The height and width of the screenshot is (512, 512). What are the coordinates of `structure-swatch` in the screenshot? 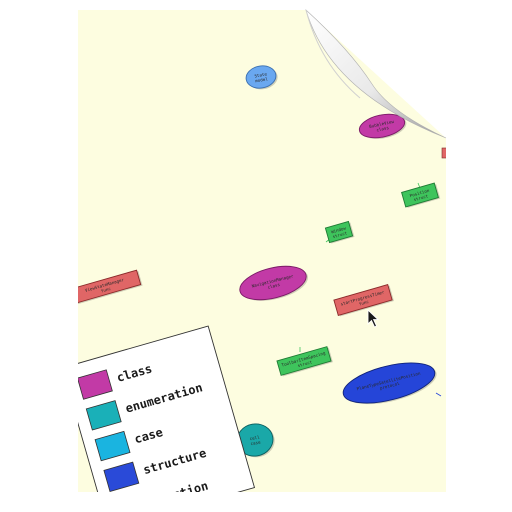 It's located at (121, 476).